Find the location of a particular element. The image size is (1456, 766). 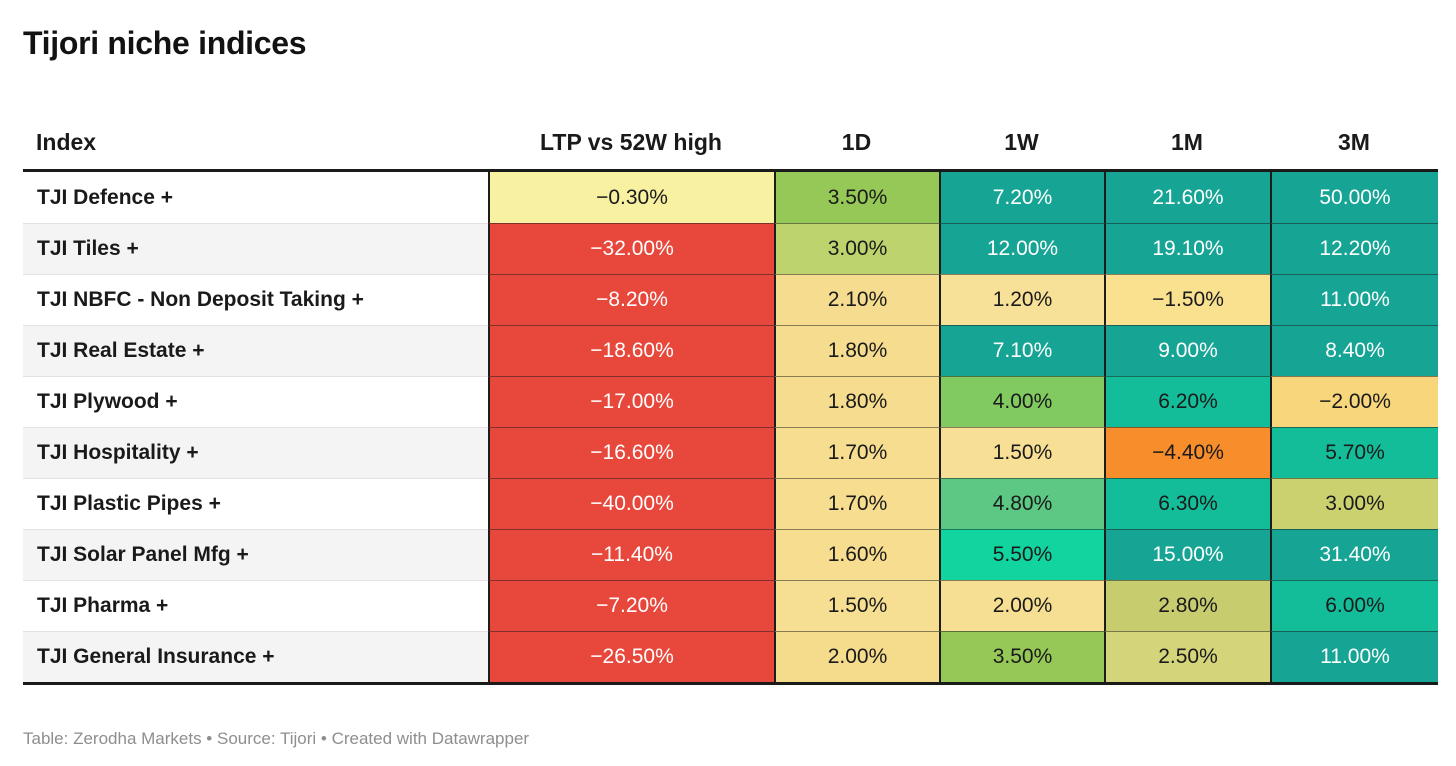

cell-1m: 2.50% is located at coordinates (1187, 656).